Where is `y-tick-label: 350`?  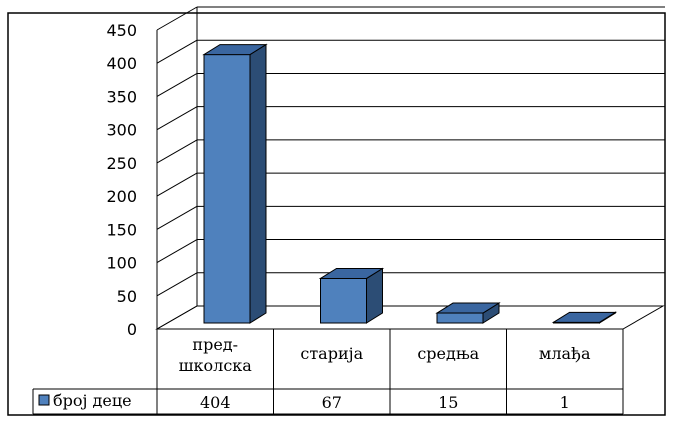
y-tick-label: 350 is located at coordinates (121, 96).